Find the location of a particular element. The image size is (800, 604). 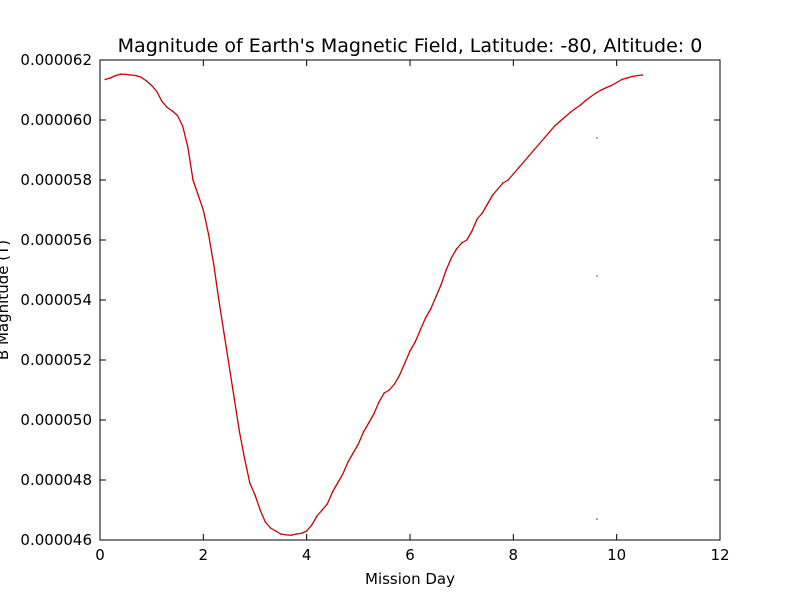

y-tick-label: 0.000048 is located at coordinates (56, 480).